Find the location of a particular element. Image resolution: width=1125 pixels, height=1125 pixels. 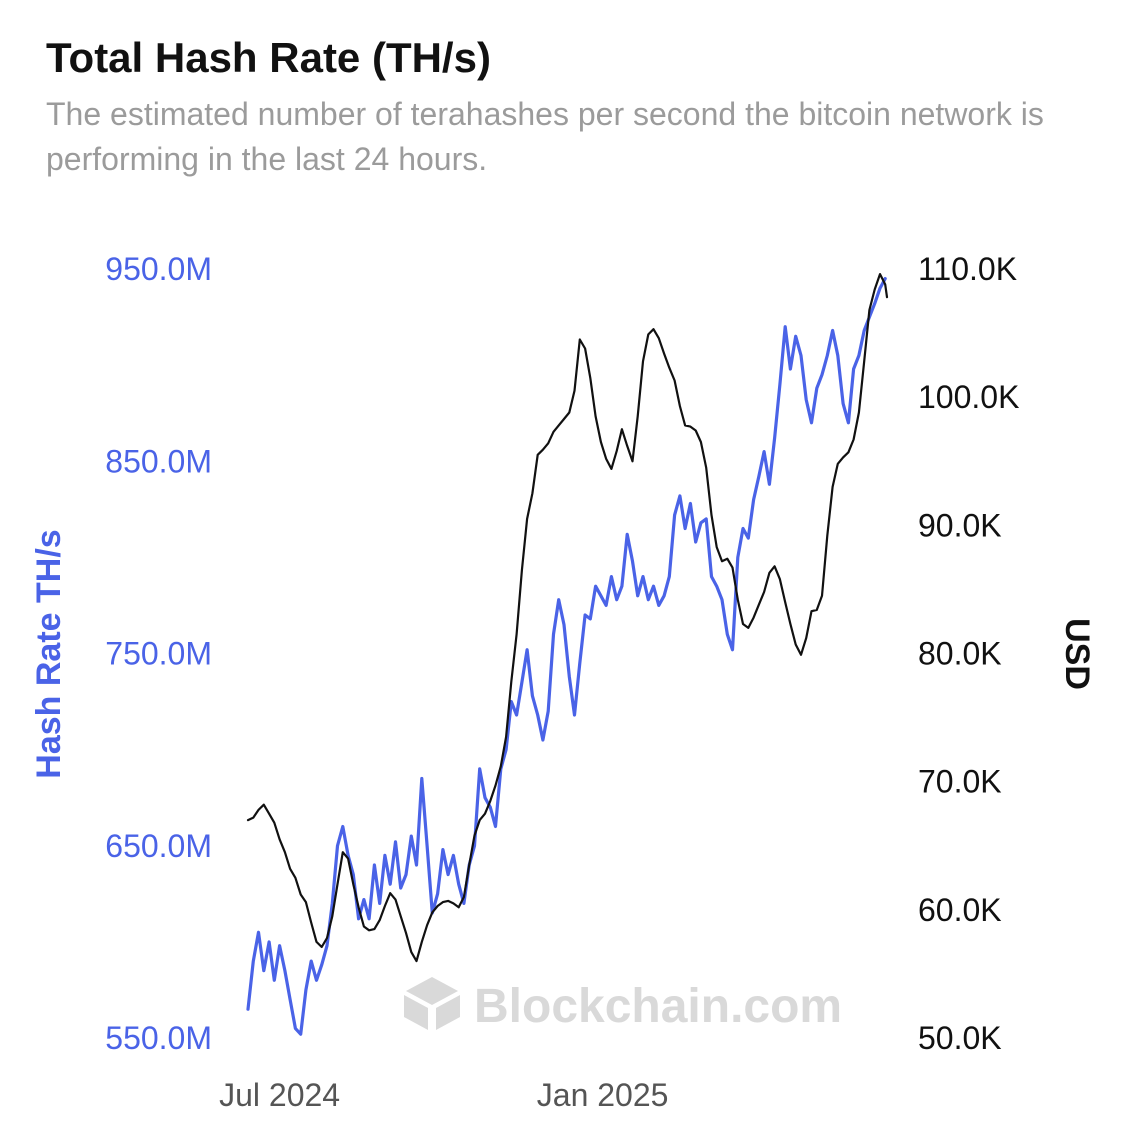

watermark: Blockchain.com is located at coordinates (623, 1005).